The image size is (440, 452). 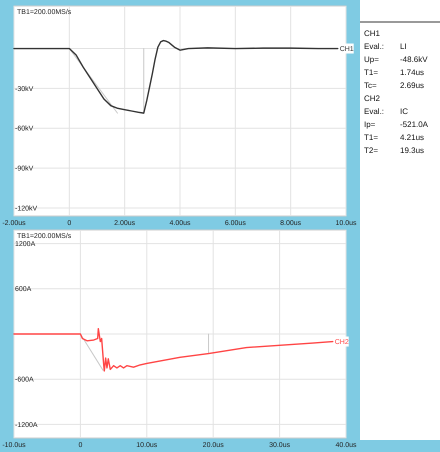 What do you see at coordinates (372, 59) in the screenshot?
I see `text: Up=` at bounding box center [372, 59].